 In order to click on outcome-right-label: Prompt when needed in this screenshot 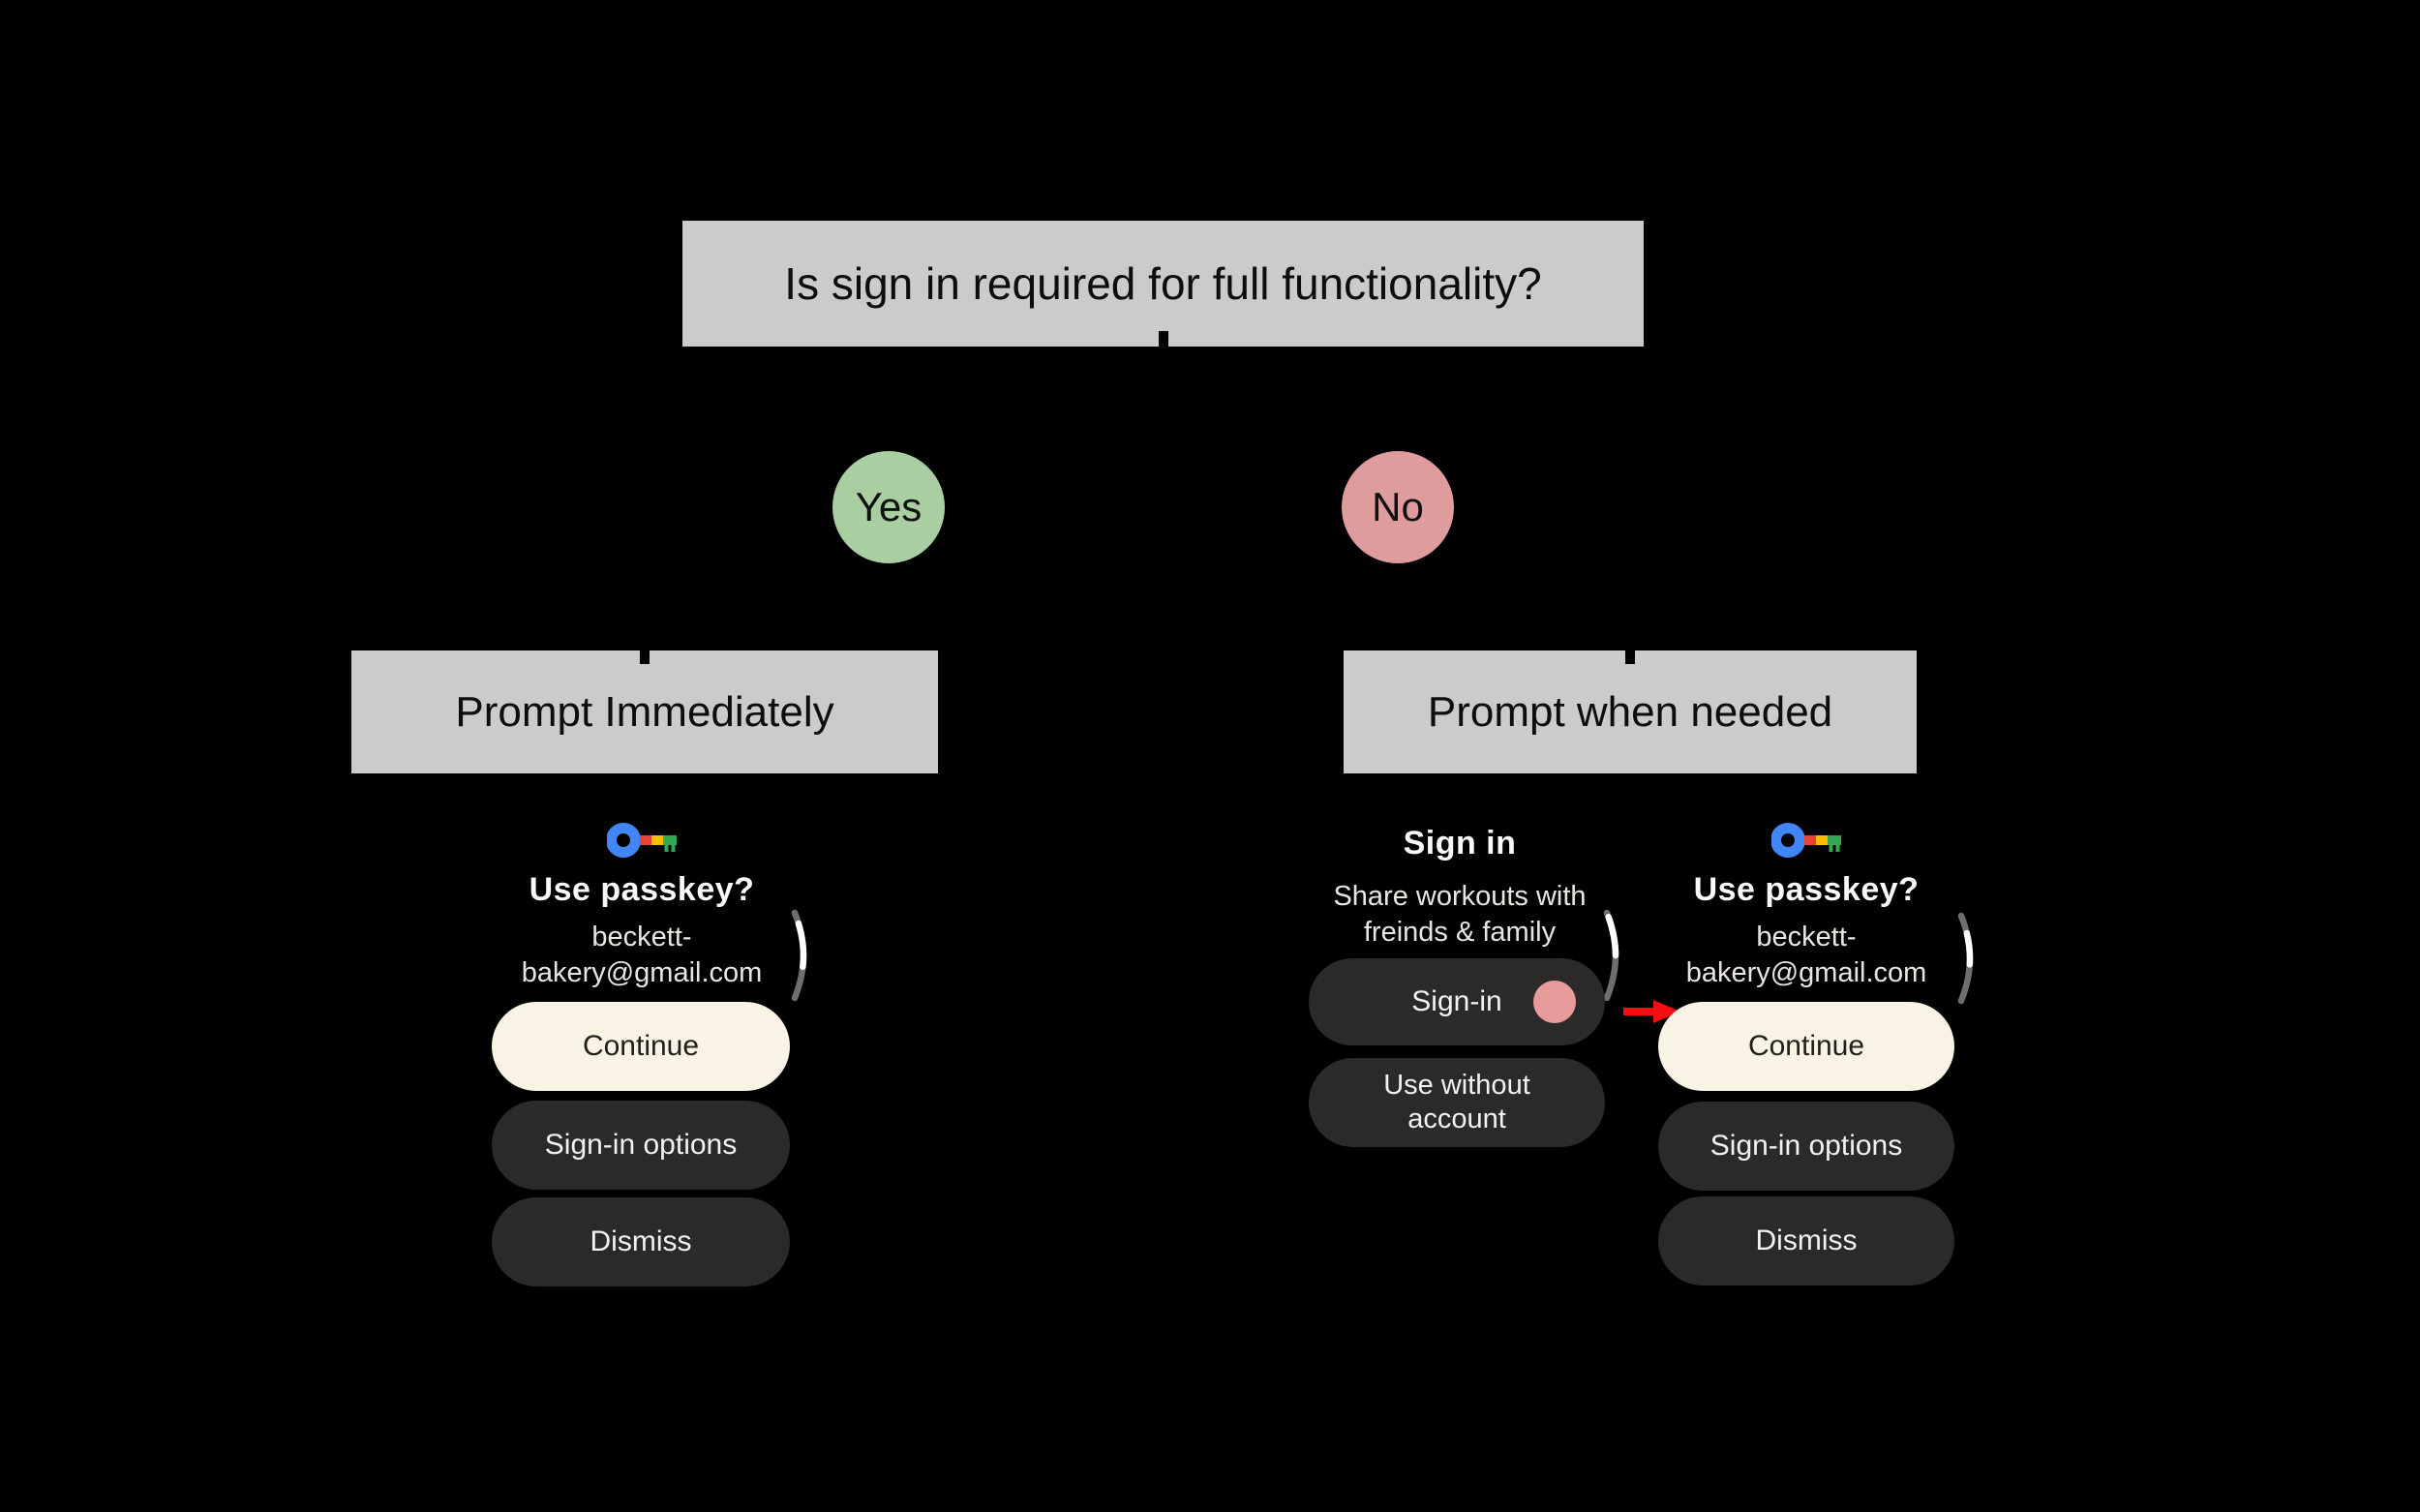, I will do `click(1630, 711)`.